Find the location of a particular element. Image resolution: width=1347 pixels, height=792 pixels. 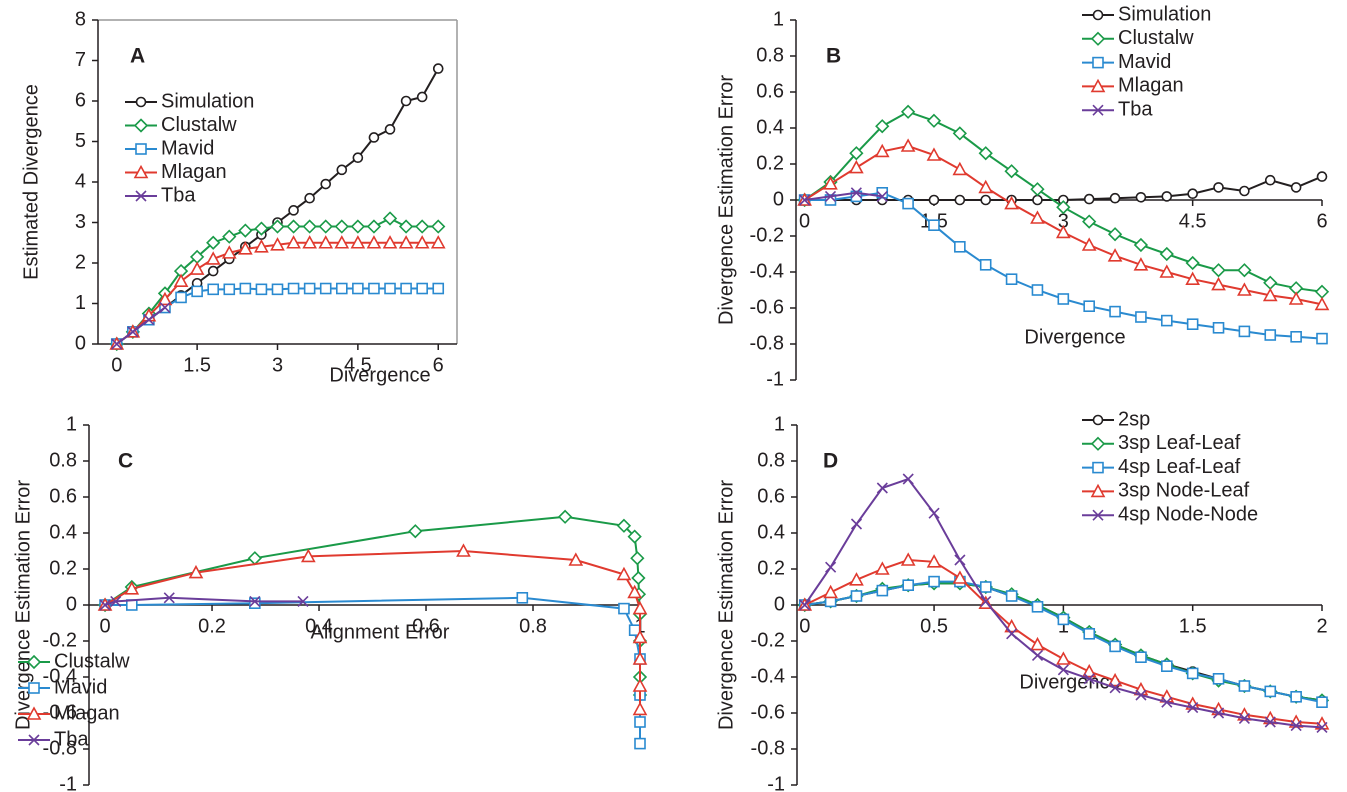

x-tick-label: 1.5 is located at coordinates (1193, 626).